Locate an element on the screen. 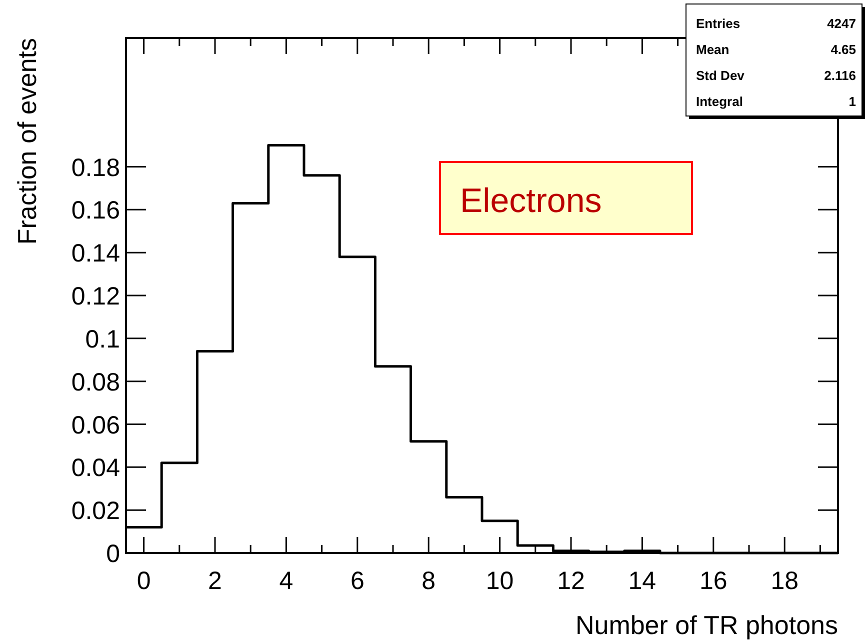 This screenshot has height=643, width=866. x-tick-label: 14 is located at coordinates (642, 581).